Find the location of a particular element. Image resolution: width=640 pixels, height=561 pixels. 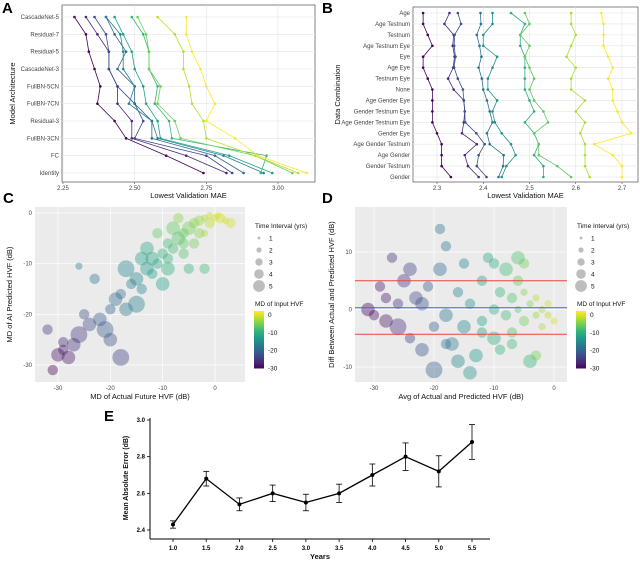

y-category-label: Age is located at coordinates (404, 14).